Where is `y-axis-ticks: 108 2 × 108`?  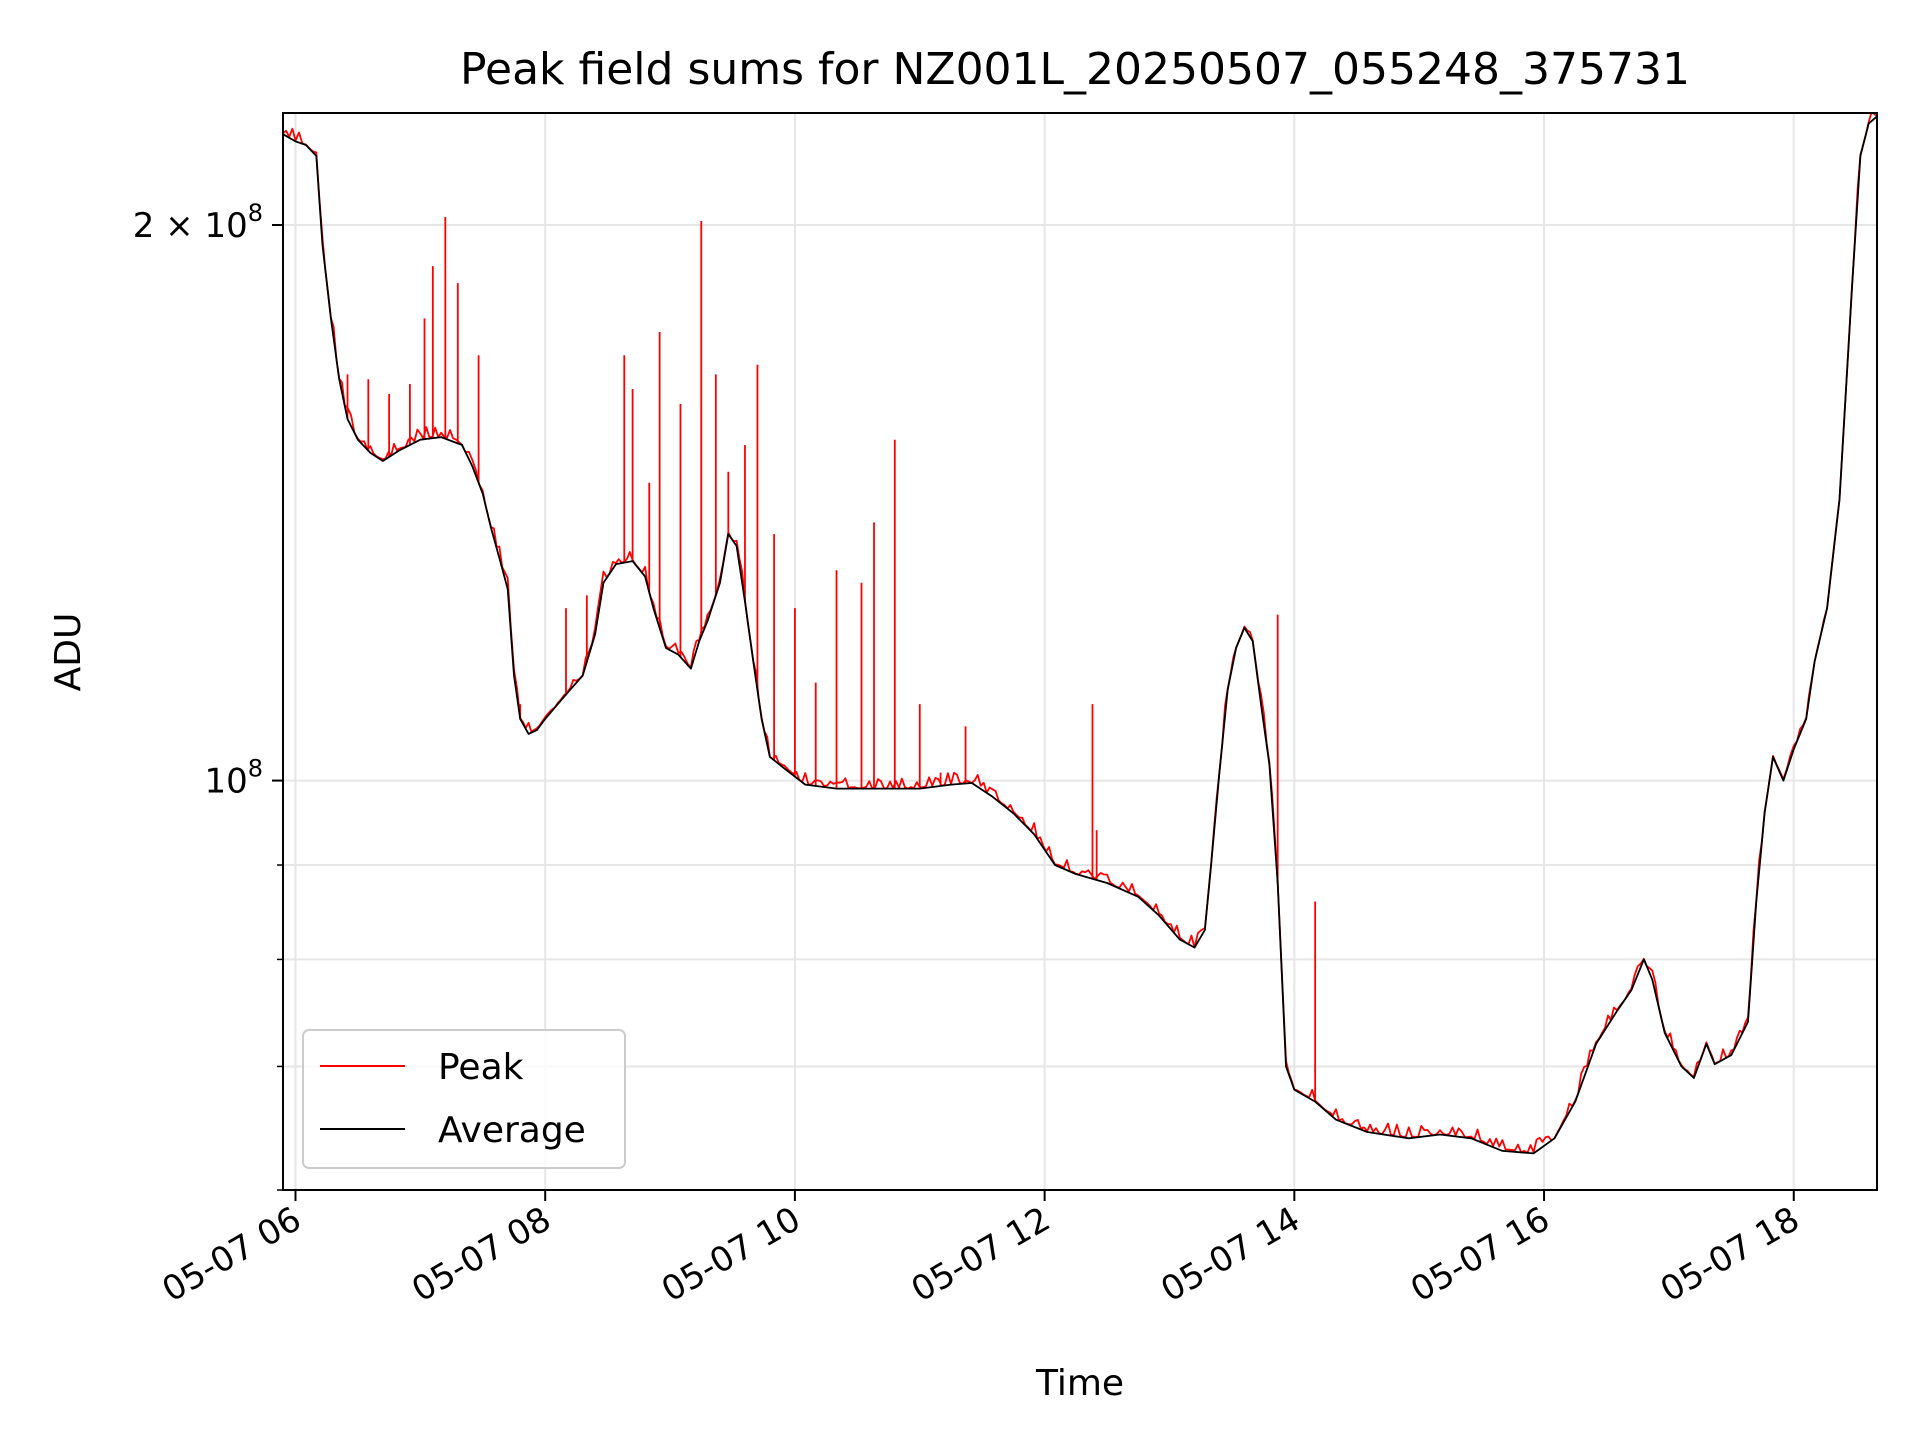
y-axis-ticks: 108 2 × 108 is located at coordinates (208, 695).